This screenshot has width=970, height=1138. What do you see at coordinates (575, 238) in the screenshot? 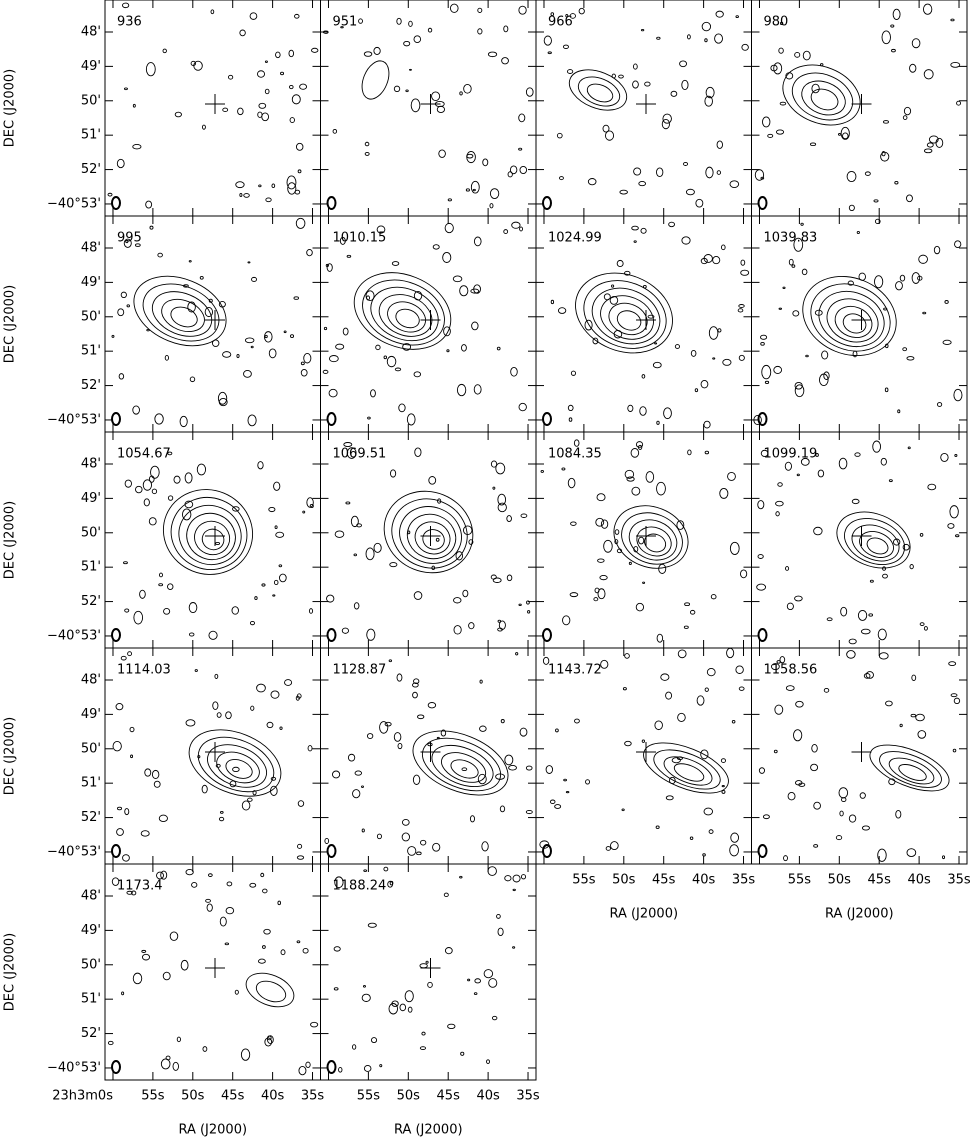
I see `channel-label: 1024.99` at bounding box center [575, 238].